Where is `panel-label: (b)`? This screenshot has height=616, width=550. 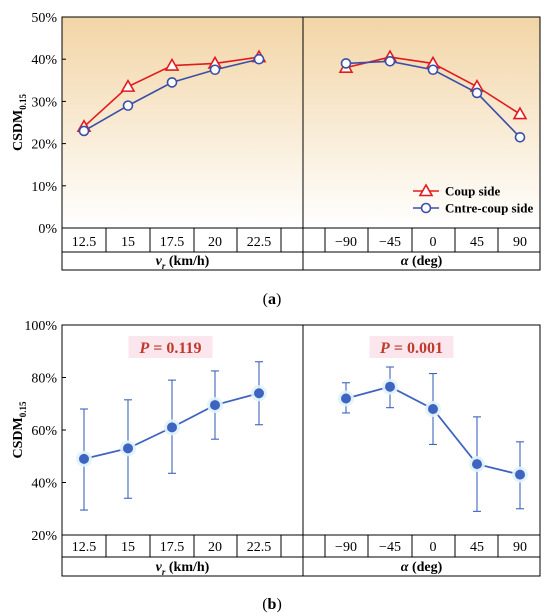 panel-label: (b) is located at coordinates (272, 604).